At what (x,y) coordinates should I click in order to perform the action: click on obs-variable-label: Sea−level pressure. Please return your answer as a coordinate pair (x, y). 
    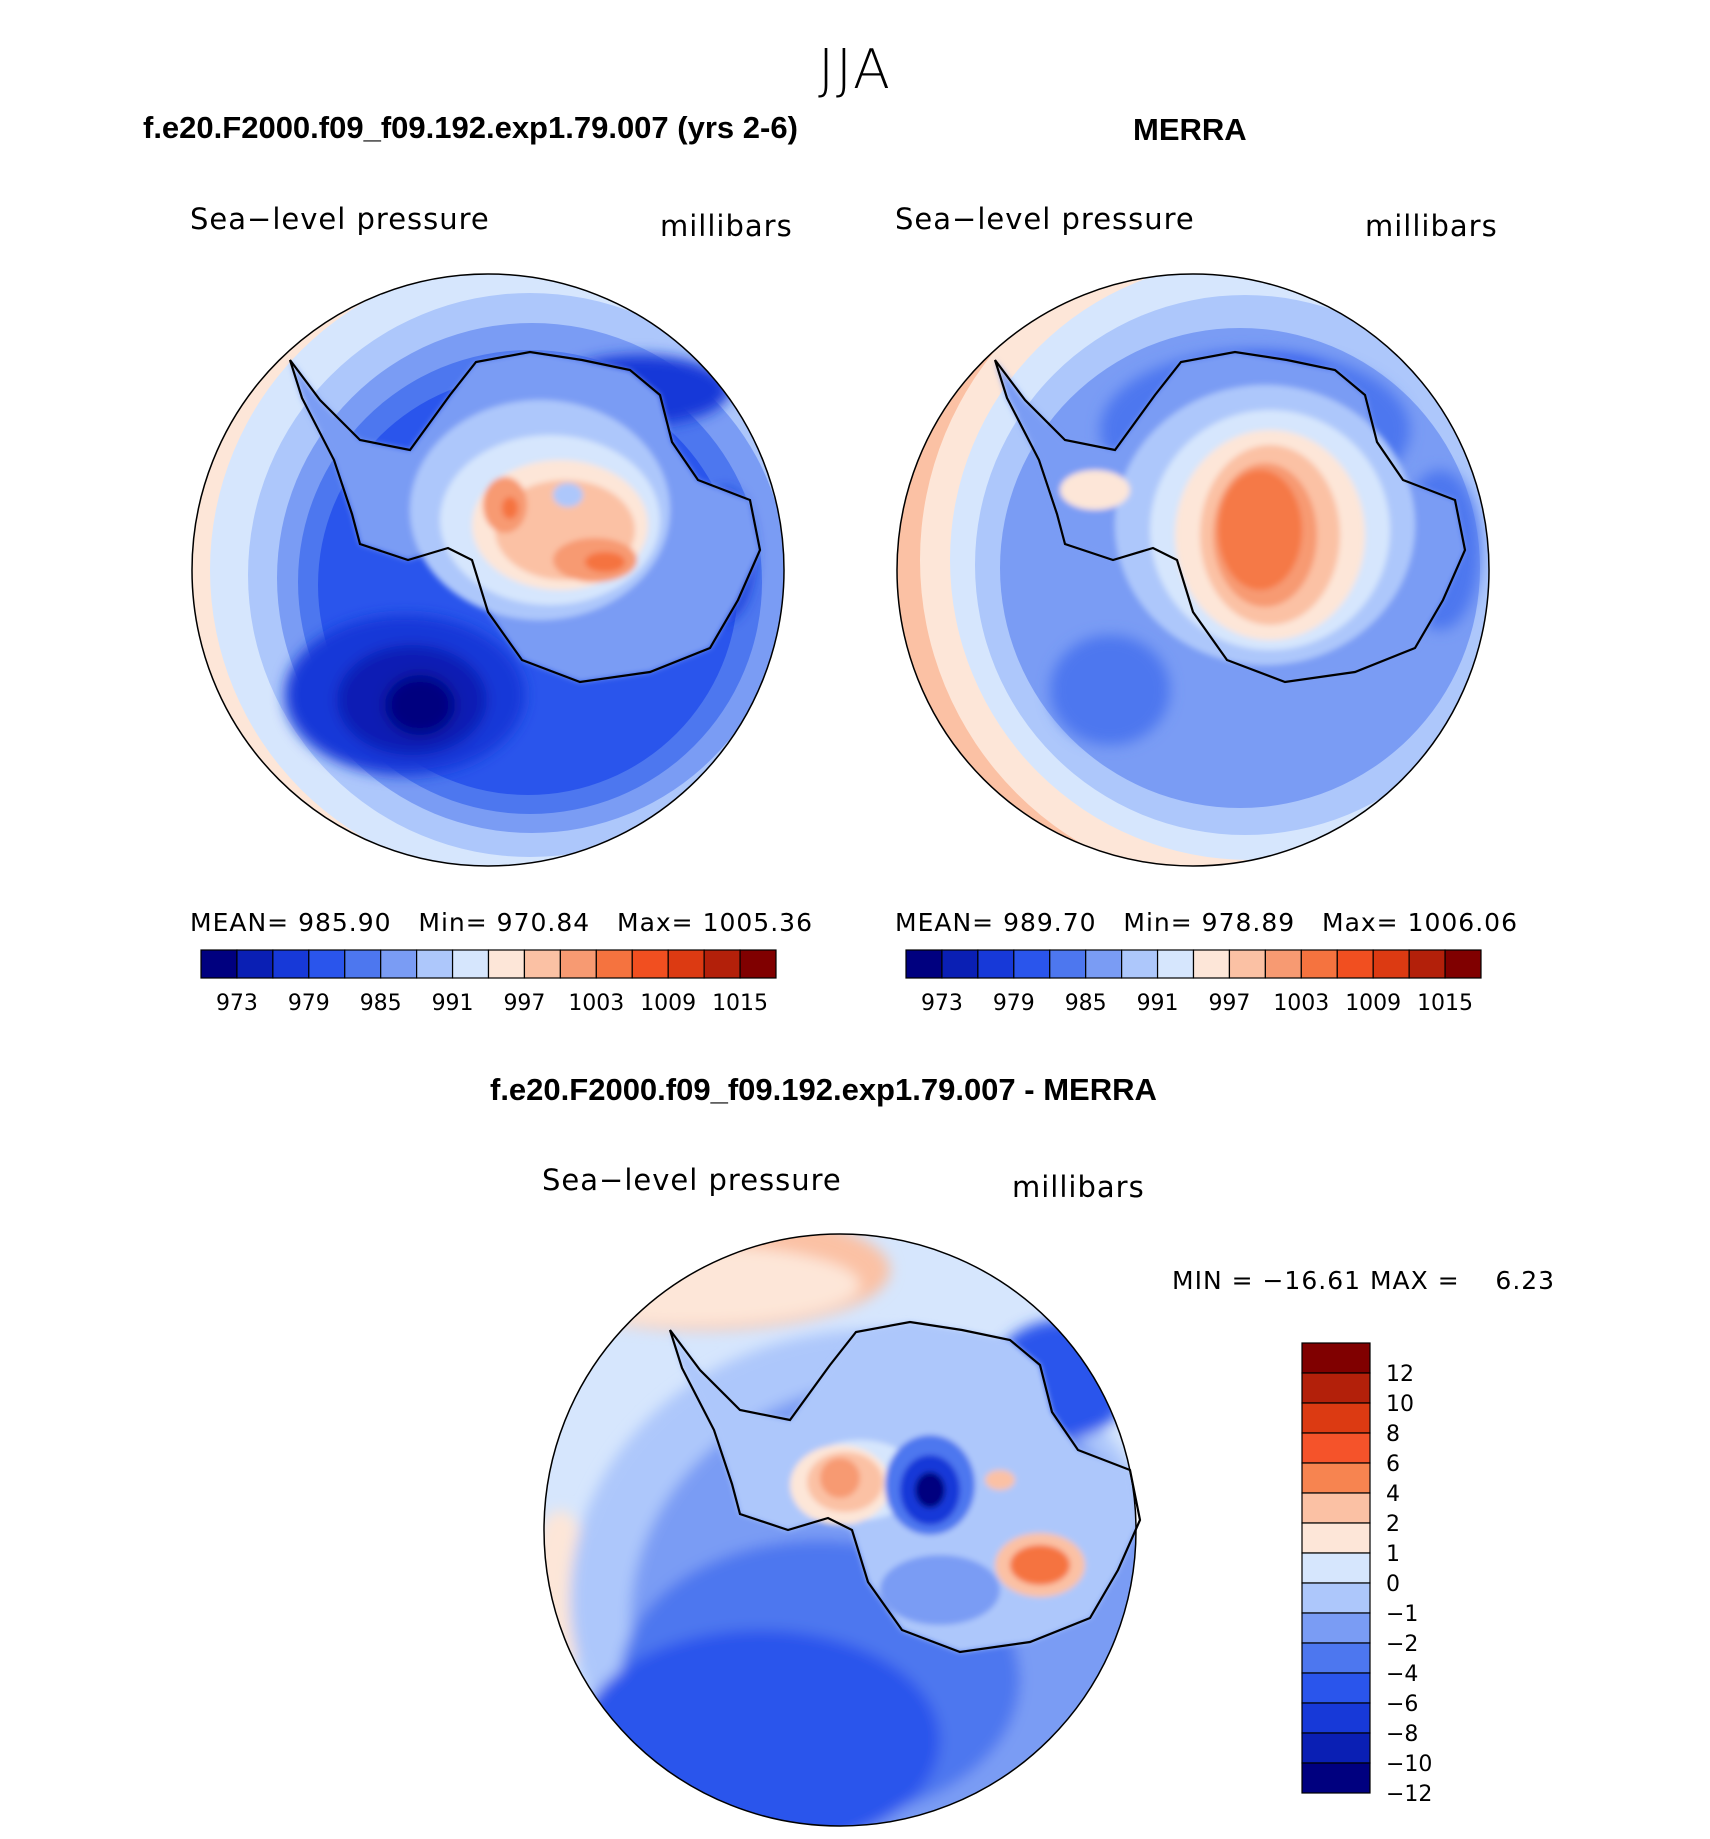
    Looking at the image, I should click on (1045, 219).